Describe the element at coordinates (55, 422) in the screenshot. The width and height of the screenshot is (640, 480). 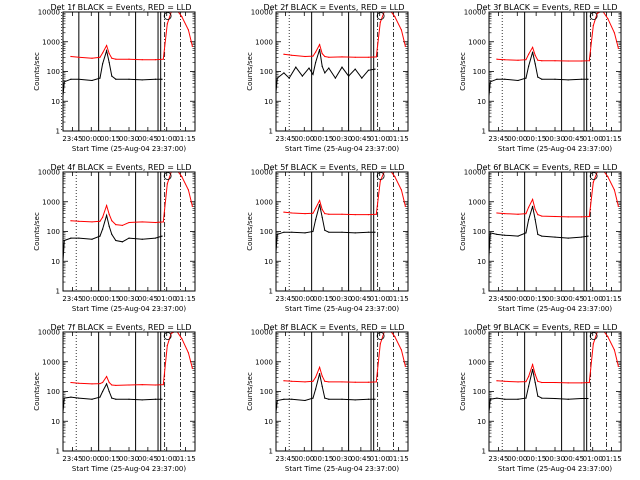
I see `y-tick-label: 10` at that location.